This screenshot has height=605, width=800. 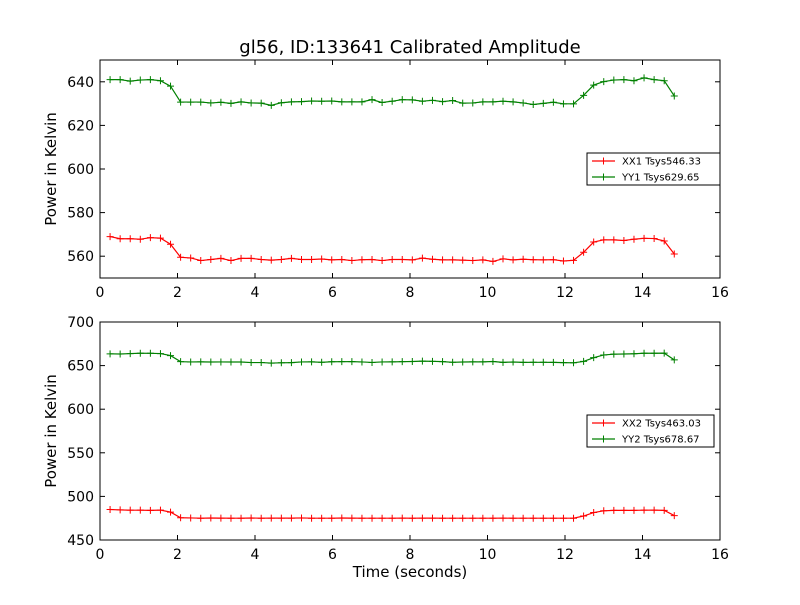 I want to click on y-tick-label: 620, so click(x=80, y=126).